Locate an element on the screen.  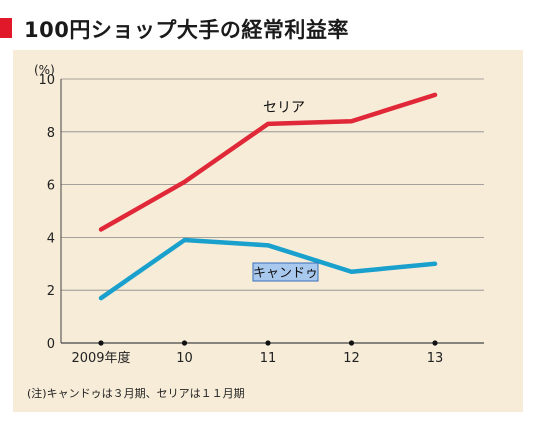
y-tick-label: 10 is located at coordinates (46, 80).